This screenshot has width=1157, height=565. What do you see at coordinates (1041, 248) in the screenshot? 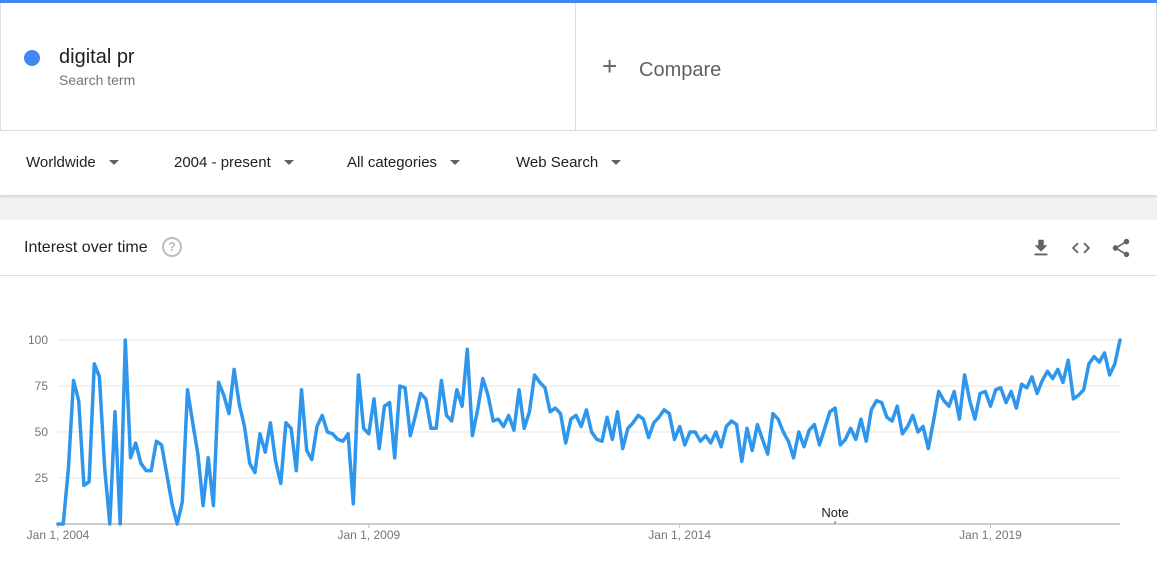
I see `download-icon` at bounding box center [1041, 248].